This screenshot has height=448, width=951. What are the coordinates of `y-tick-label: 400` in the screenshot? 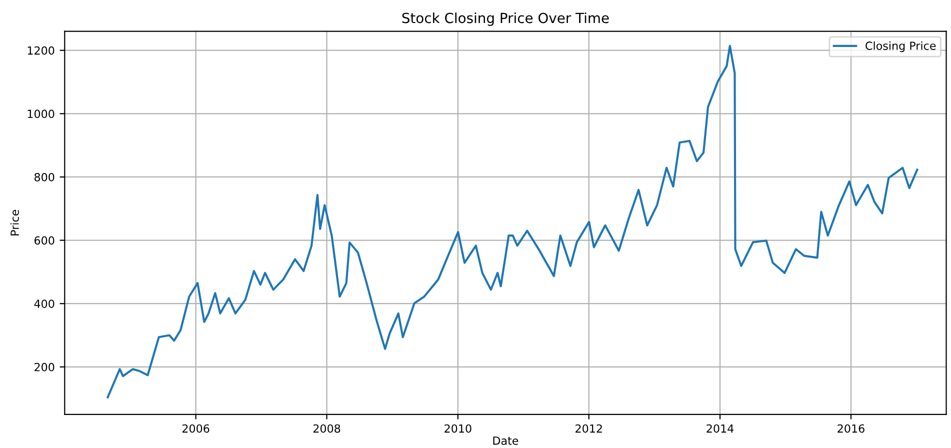 It's located at (44, 304).